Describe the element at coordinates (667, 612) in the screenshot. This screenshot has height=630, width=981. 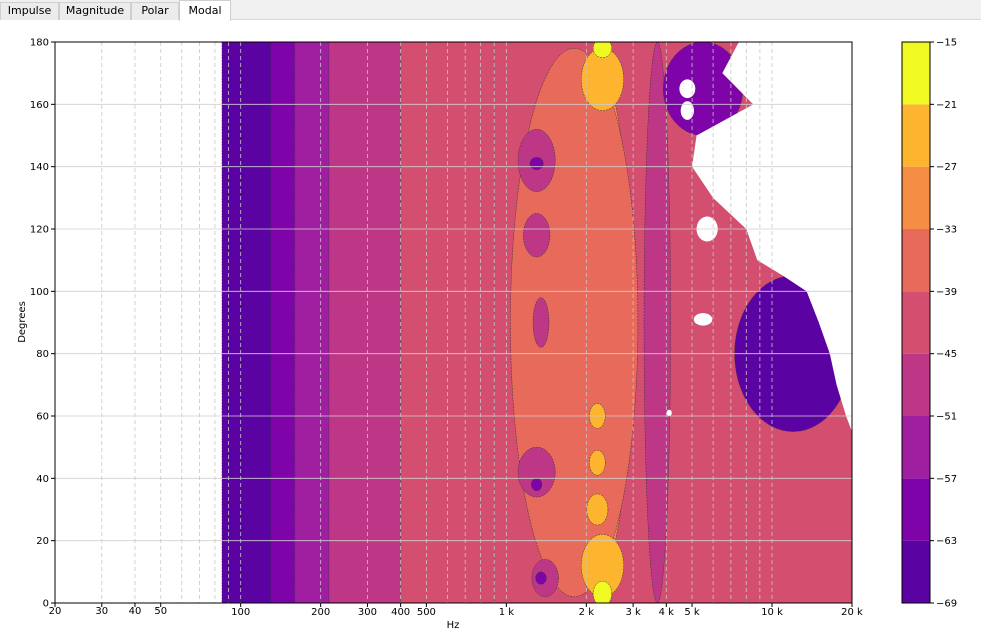
I see `x-tick-label: 4 k` at that location.